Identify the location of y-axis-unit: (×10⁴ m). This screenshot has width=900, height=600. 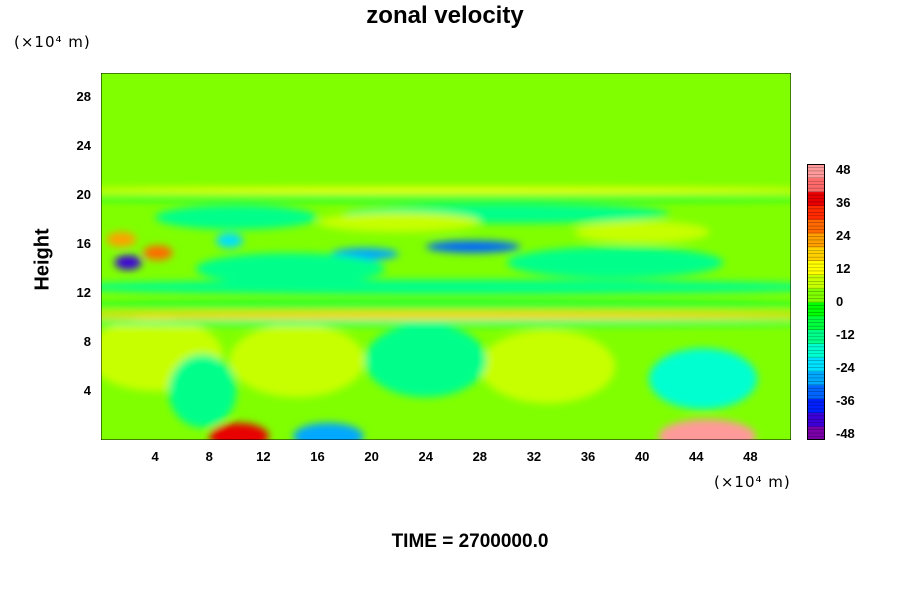
(52, 42).